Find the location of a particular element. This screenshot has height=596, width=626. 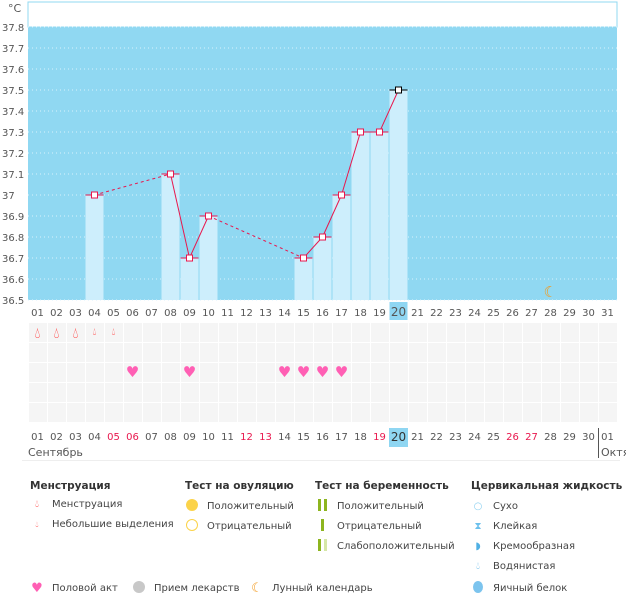

date-label: 05 is located at coordinates (113, 437).